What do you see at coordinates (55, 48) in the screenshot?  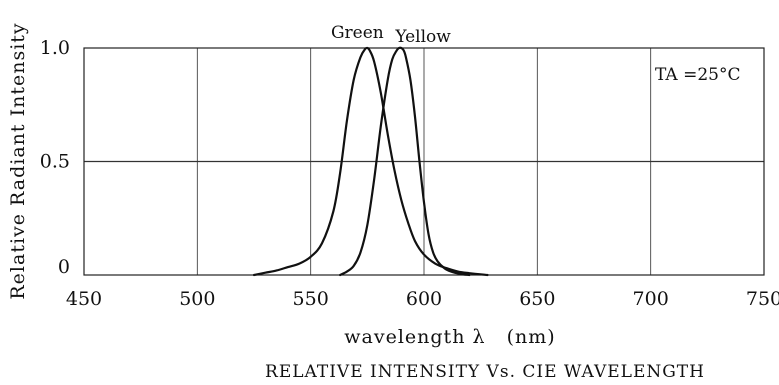 I see `y-tick-label-1: 1.0` at bounding box center [55, 48].